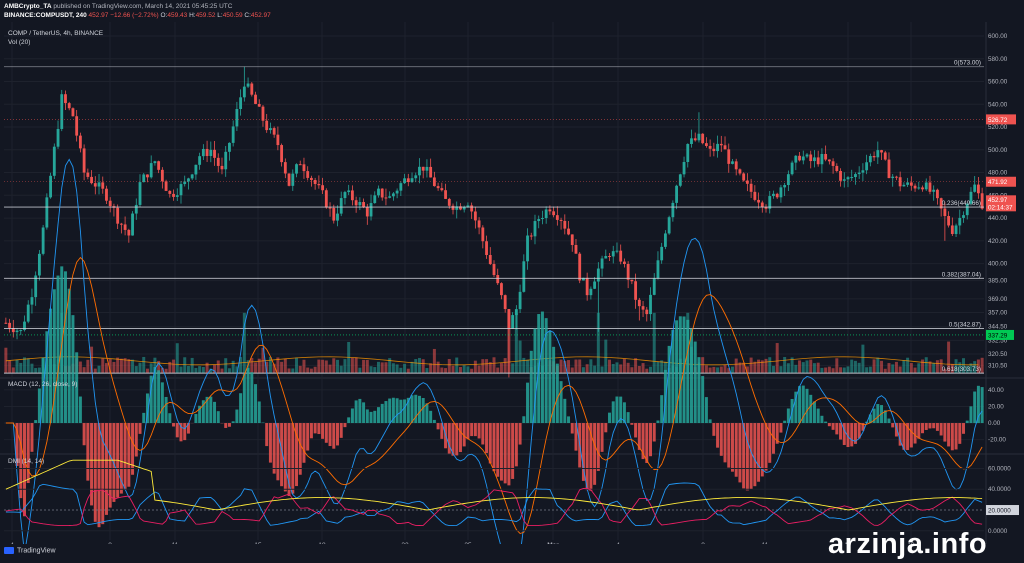 This screenshot has height=563, width=1024. Describe the element at coordinates (998, 150) in the screenshot. I see `price-tick-label: 500.00` at that location.